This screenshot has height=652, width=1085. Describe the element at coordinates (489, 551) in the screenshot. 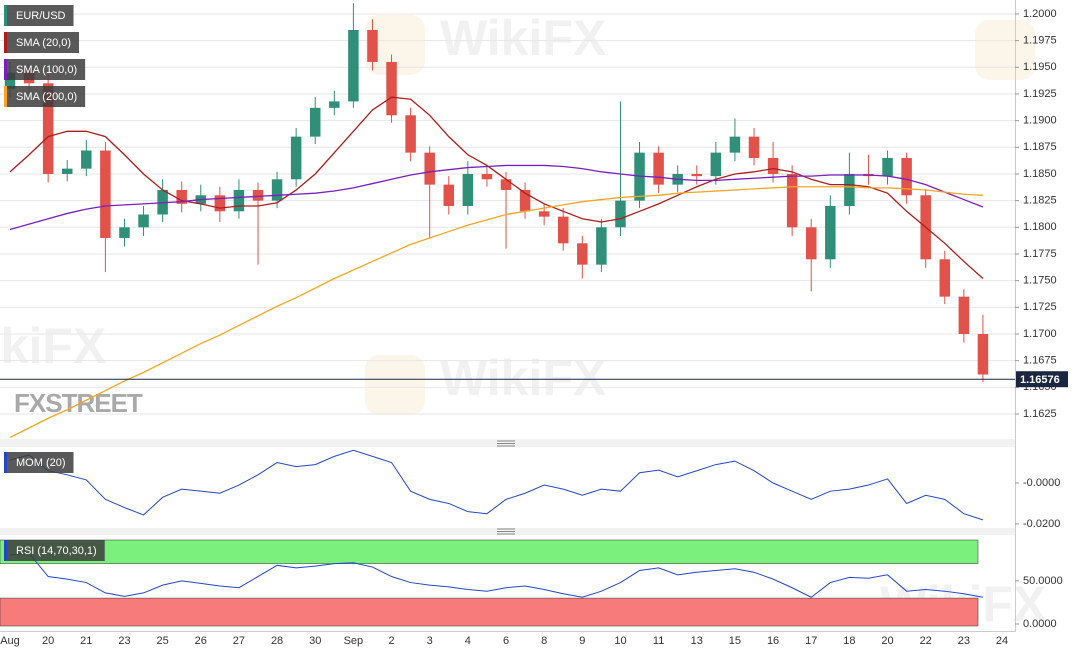

I see `overbought-band` at that location.